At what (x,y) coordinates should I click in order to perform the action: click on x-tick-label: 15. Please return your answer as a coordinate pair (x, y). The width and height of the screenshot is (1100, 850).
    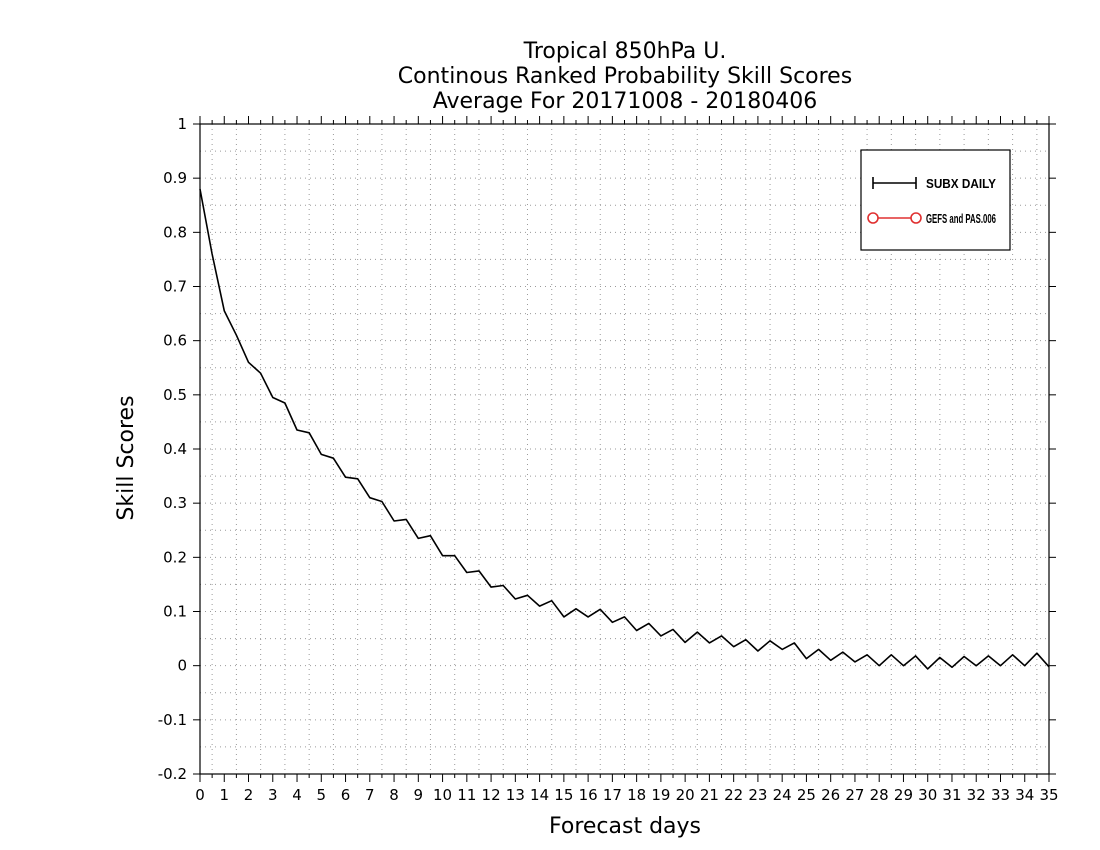
    Looking at the image, I should click on (563, 795).